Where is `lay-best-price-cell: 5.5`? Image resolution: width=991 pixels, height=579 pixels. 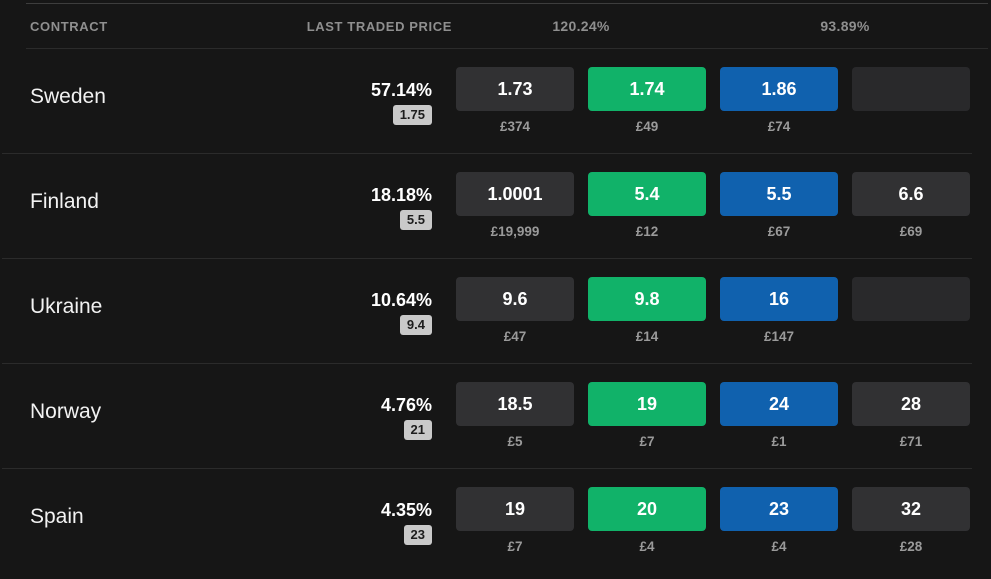 lay-best-price-cell: 5.5 is located at coordinates (779, 194).